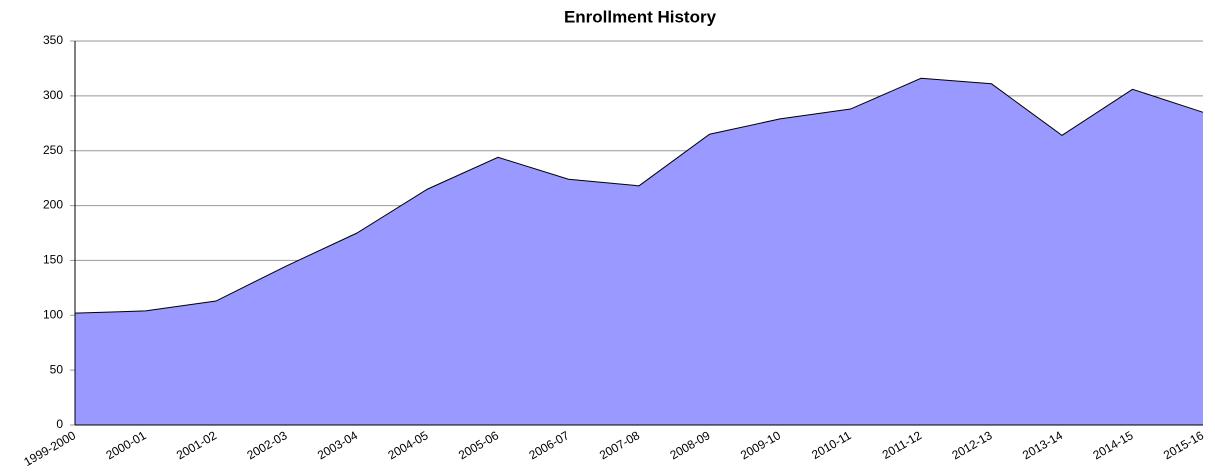 This screenshot has width=1215, height=475. Describe the element at coordinates (831, 445) in the screenshot. I see `x-tick-label: 2010-11` at that location.